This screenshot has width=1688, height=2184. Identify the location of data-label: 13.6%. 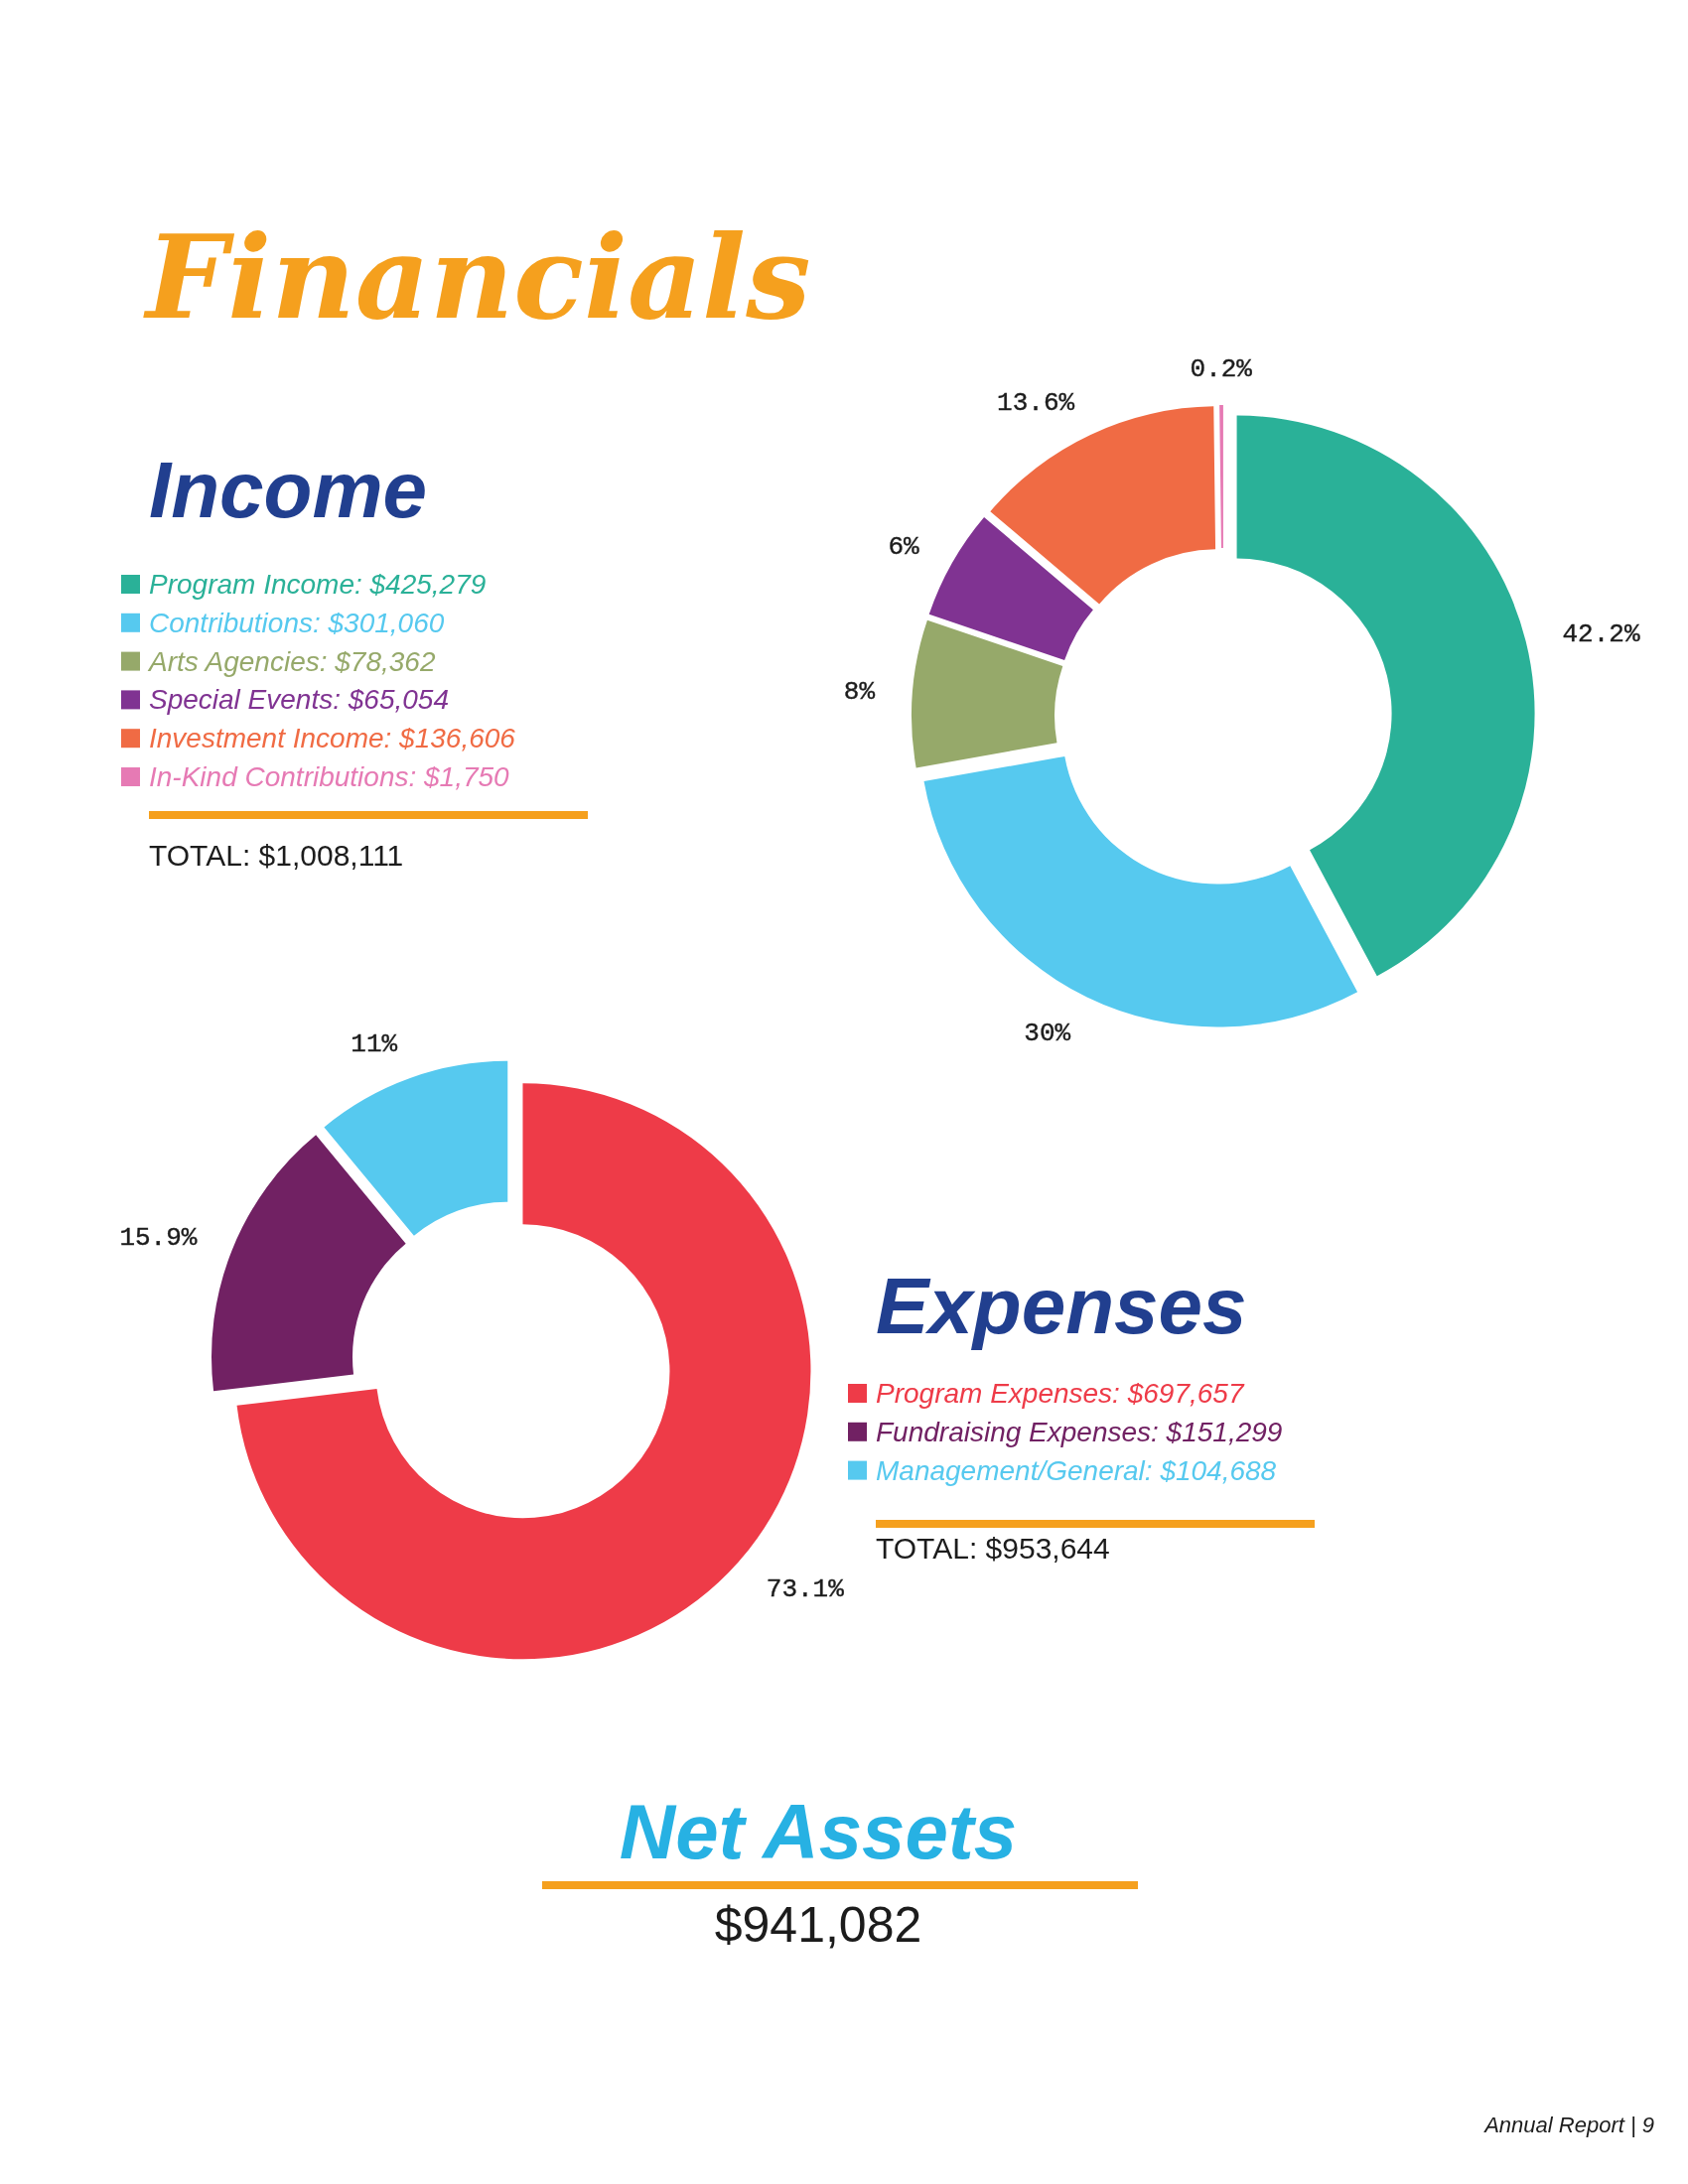
(1036, 402).